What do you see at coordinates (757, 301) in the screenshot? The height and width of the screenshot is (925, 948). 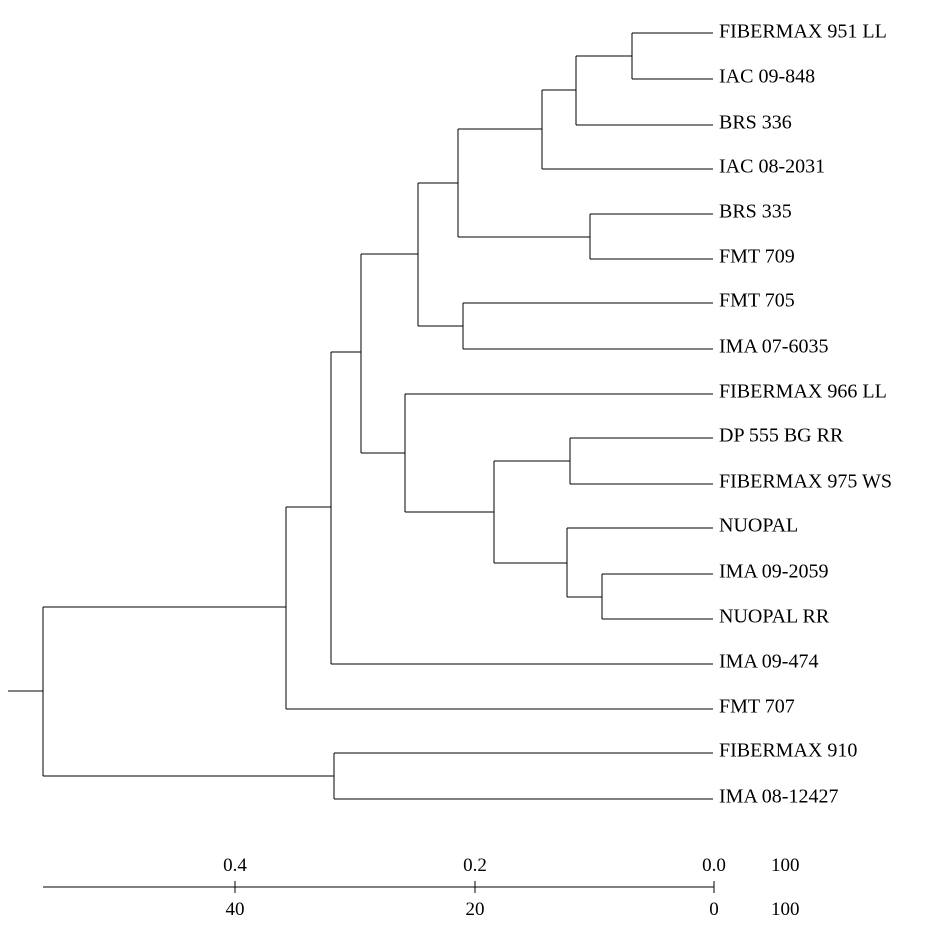 I see `leaf-label: FMT 705` at bounding box center [757, 301].